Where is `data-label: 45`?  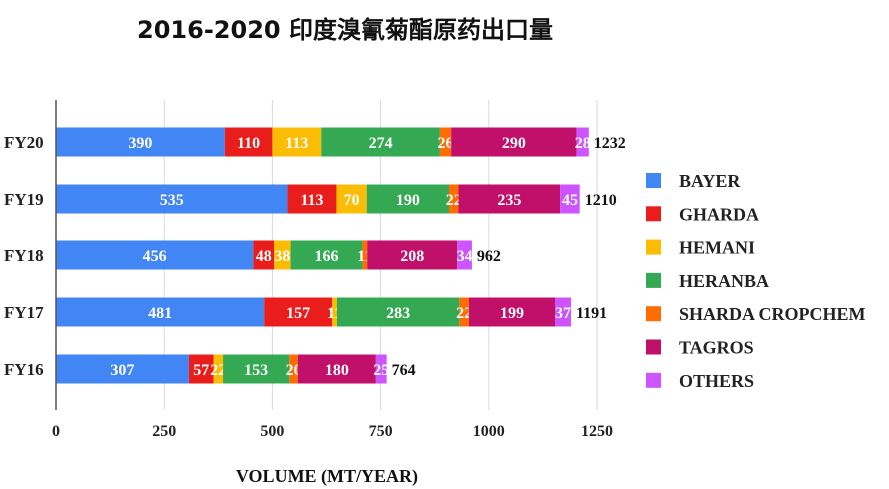 data-label: 45 is located at coordinates (570, 200).